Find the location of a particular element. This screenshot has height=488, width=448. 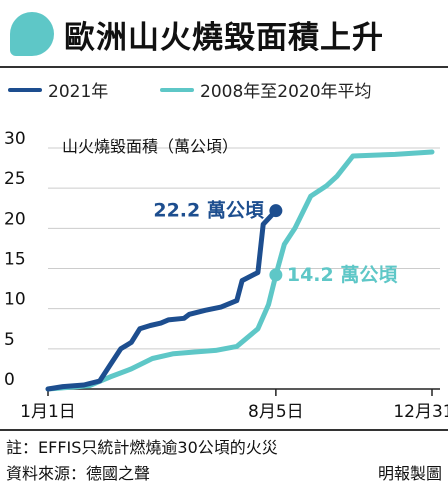

x-tick-label: 8月5日 is located at coordinates (276, 412).